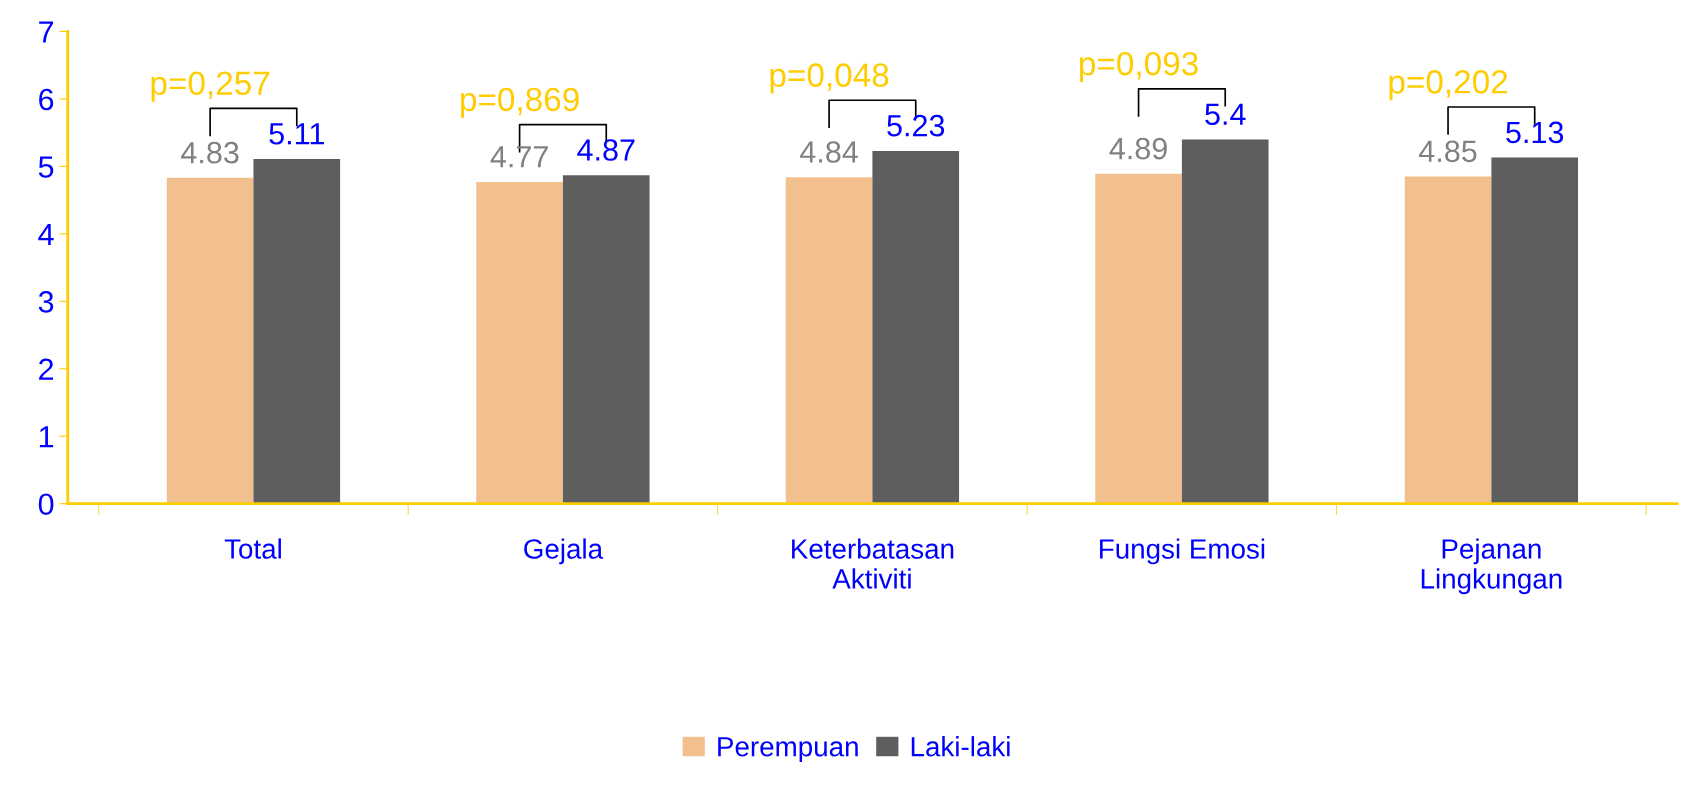 The height and width of the screenshot is (787, 1694). I want to click on y-tick-label: 5, so click(46, 167).